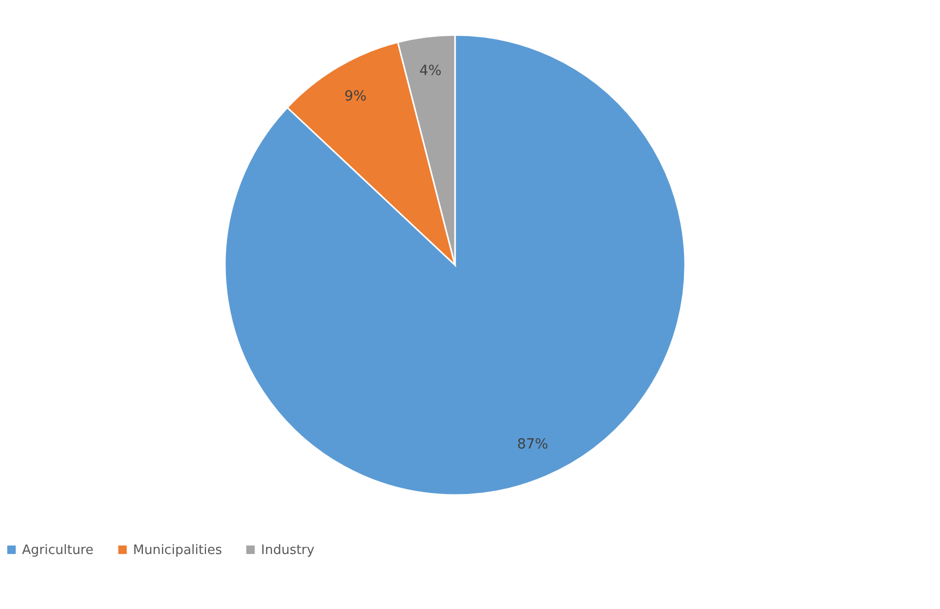  I want to click on data-label: 4%, so click(430, 71).